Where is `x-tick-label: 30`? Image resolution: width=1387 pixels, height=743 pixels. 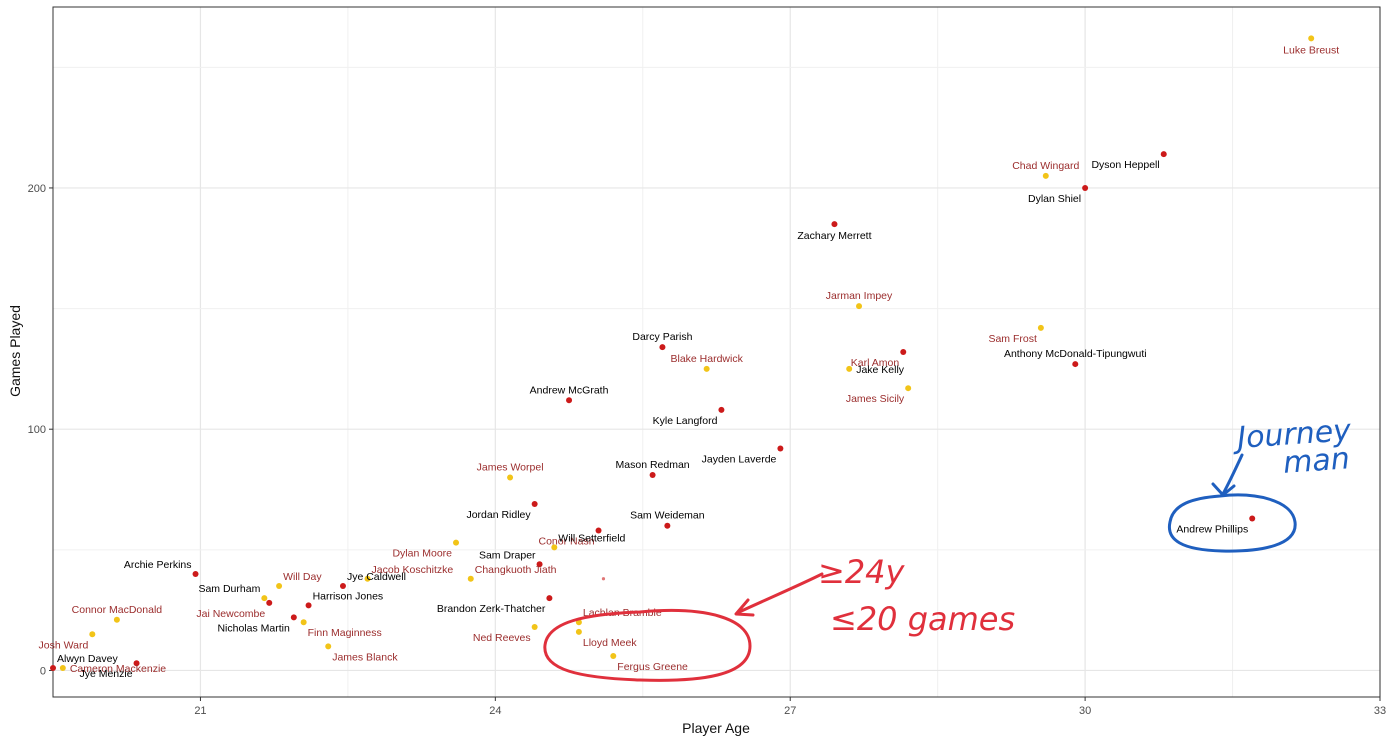 x-tick-label: 30 is located at coordinates (1085, 711).